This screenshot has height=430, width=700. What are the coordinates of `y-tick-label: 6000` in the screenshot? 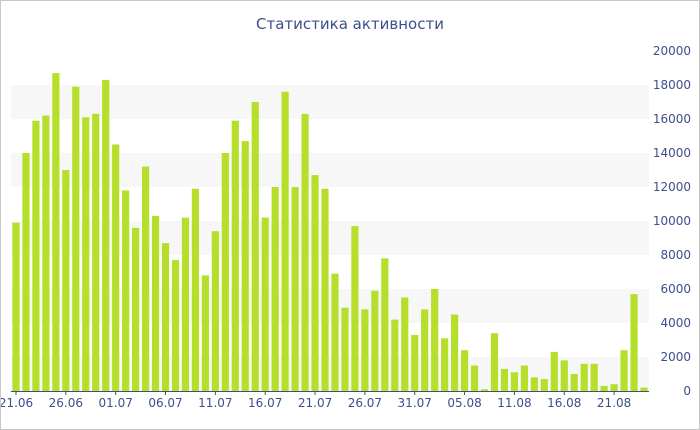 It's located at (675, 289).